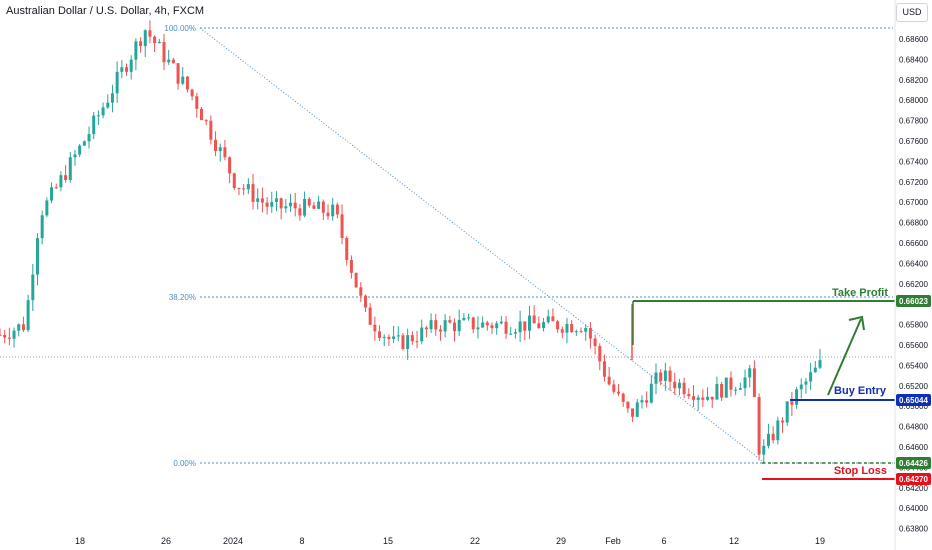 This screenshot has width=932, height=550. I want to click on y-tick-label: 0.64200, so click(913, 488).